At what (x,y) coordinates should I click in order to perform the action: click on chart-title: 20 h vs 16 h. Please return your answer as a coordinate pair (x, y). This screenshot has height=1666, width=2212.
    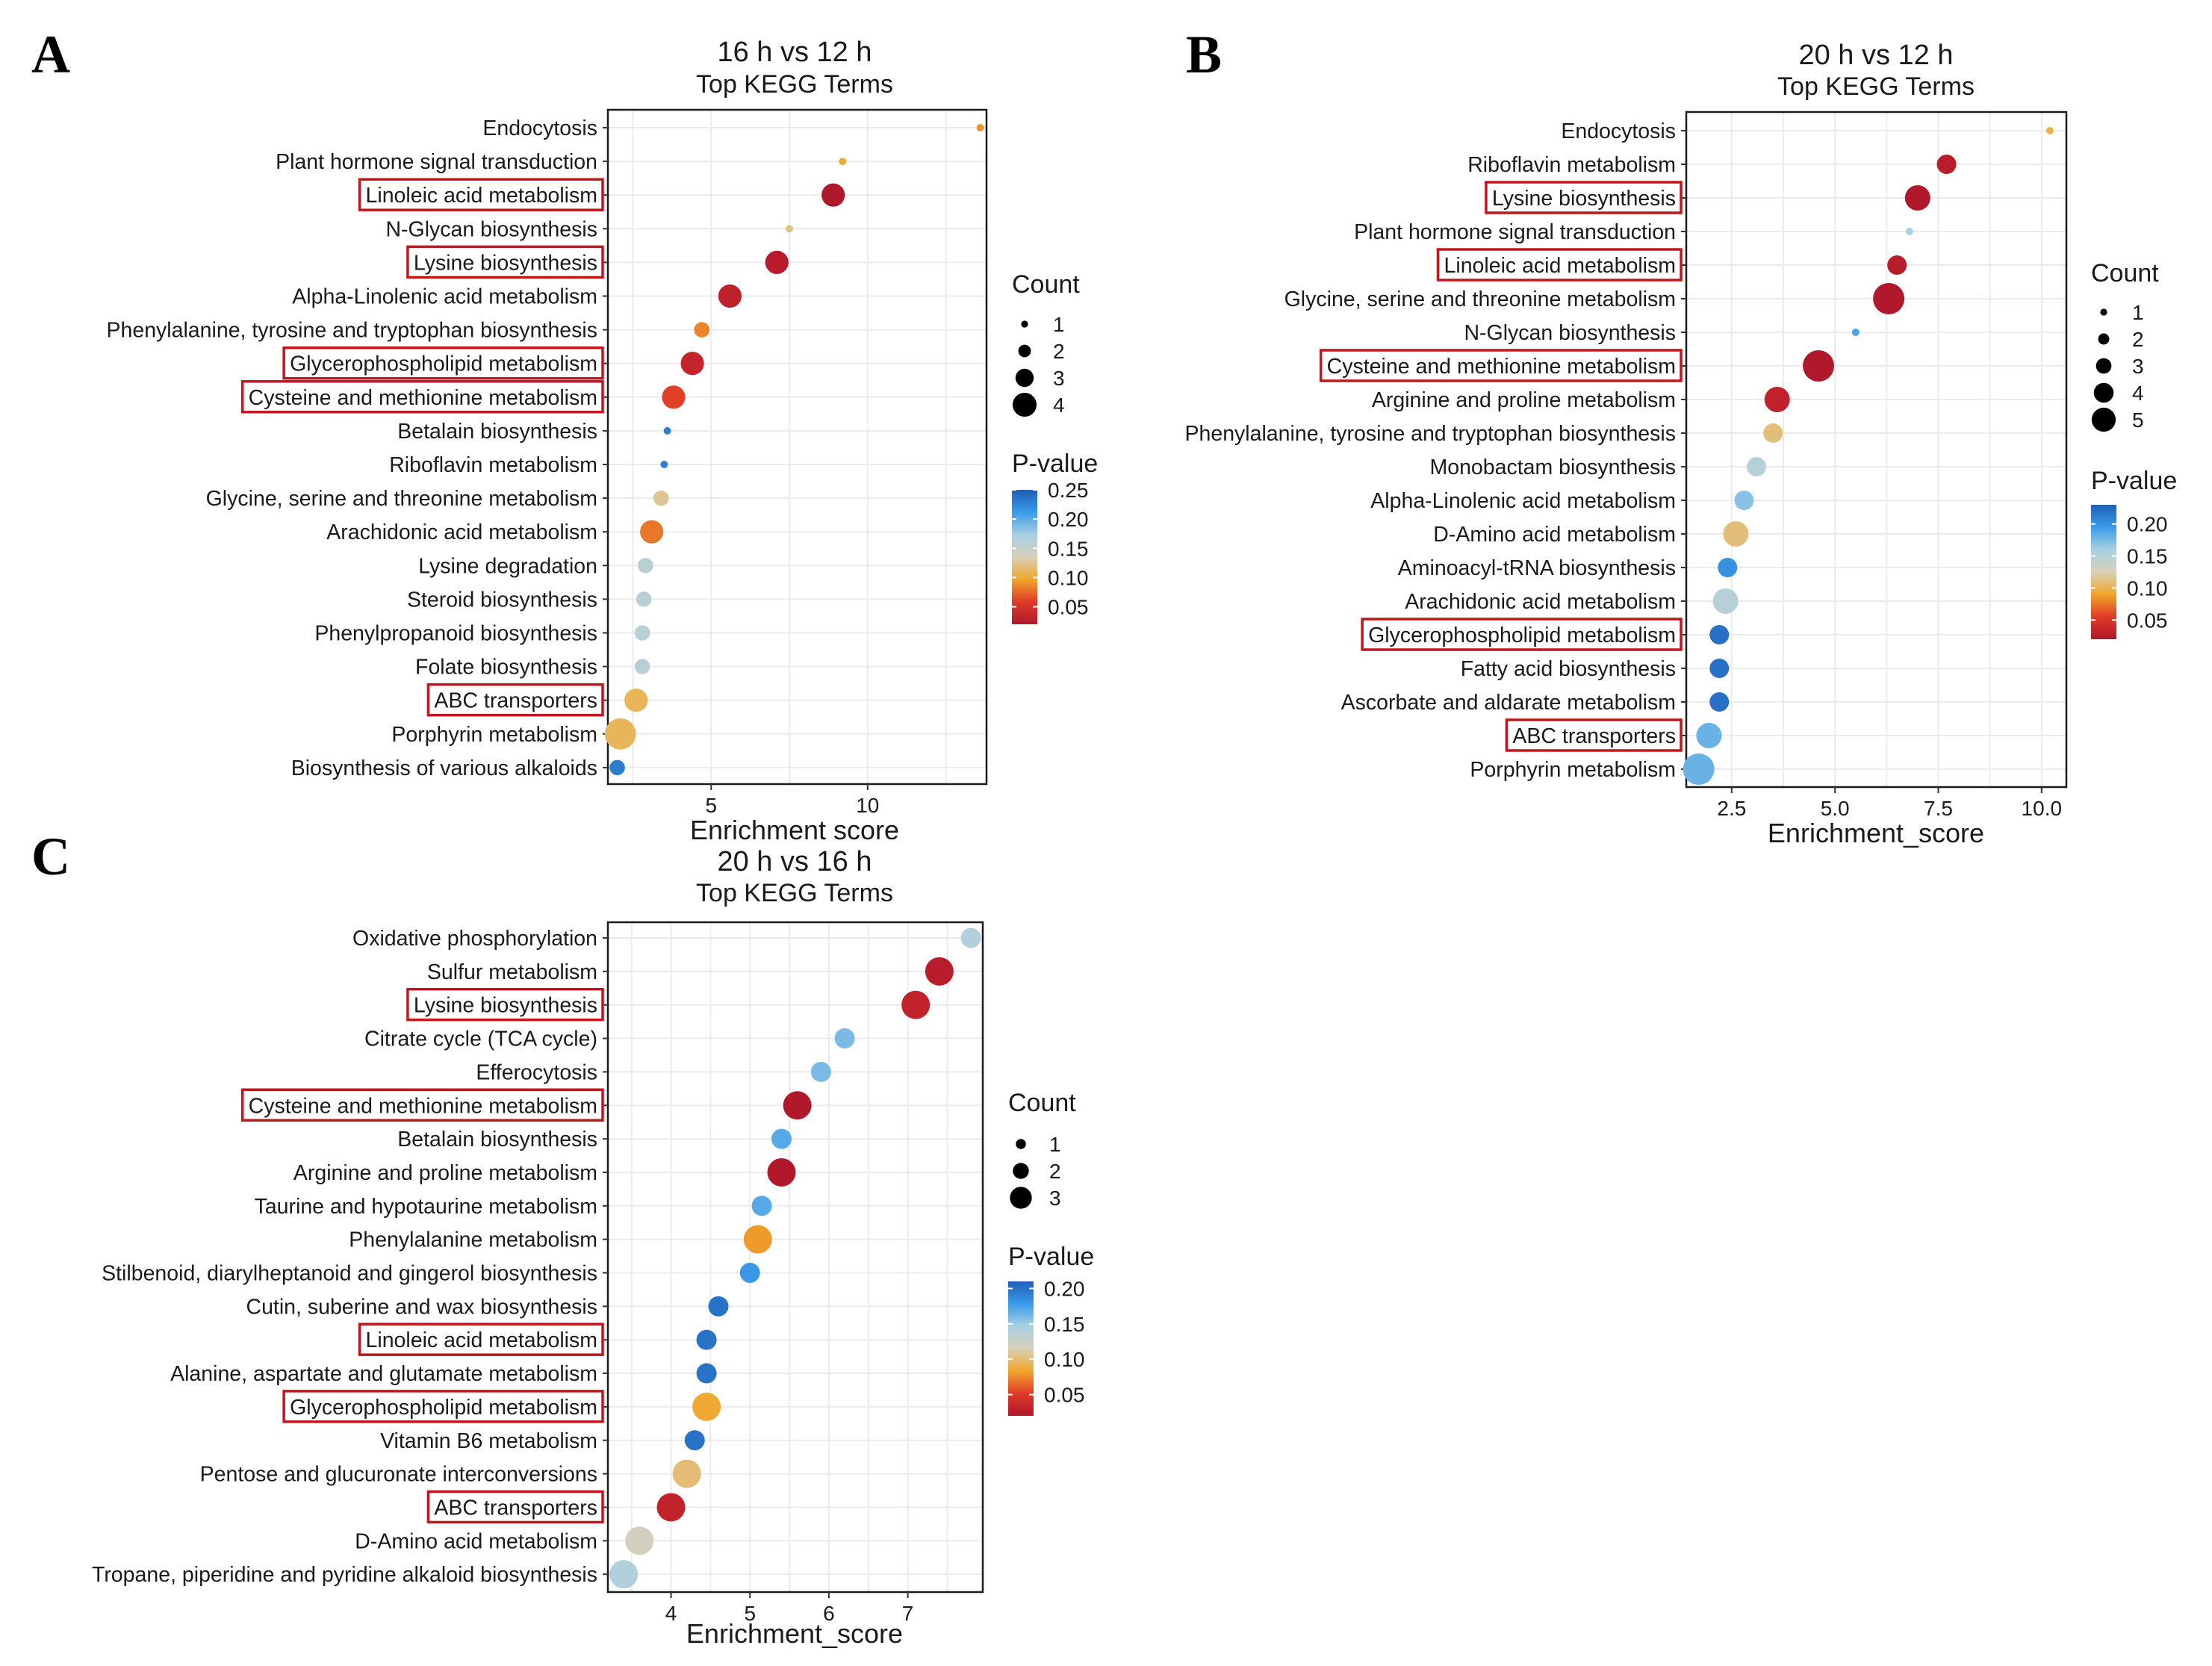
    Looking at the image, I should click on (794, 862).